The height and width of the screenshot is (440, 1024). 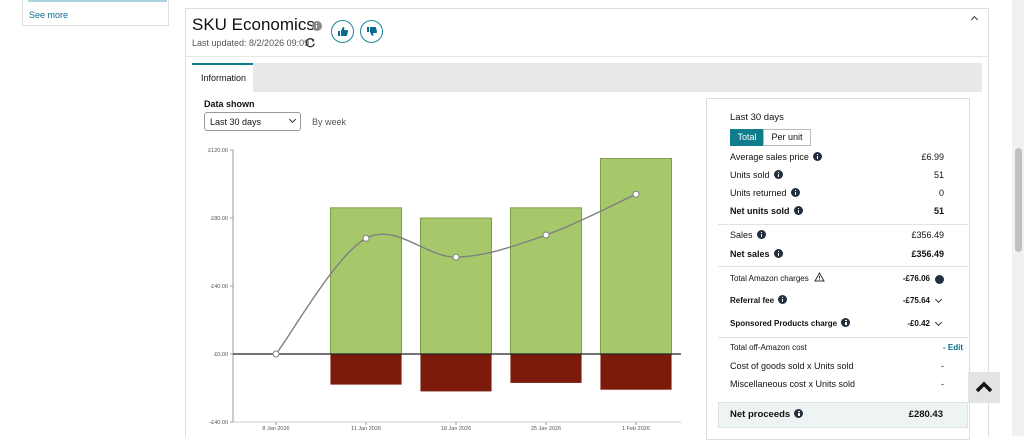 I want to click on row-label: Sponsored Products charge, so click(x=784, y=323).